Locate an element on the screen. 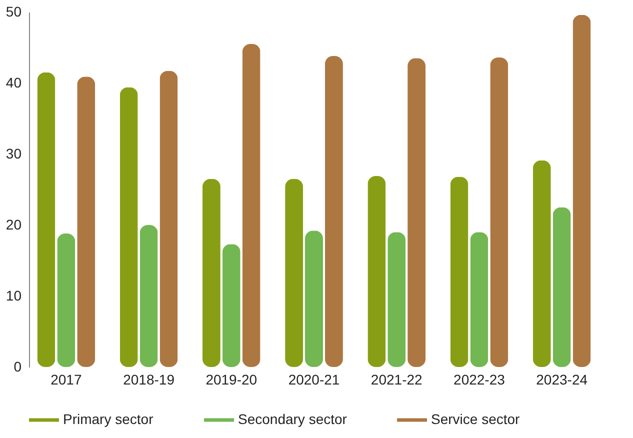 This screenshot has height=438, width=633. y-tick-label: 10 is located at coordinates (14, 296).